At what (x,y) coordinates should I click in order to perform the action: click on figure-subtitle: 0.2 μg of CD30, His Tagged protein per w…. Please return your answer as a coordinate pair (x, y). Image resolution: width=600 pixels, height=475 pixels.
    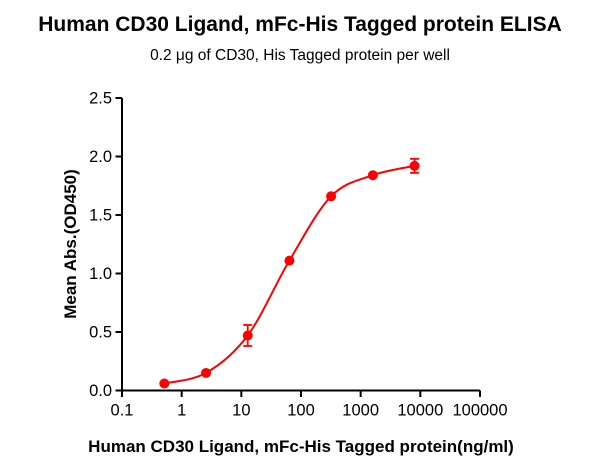
    Looking at the image, I should click on (300, 55).